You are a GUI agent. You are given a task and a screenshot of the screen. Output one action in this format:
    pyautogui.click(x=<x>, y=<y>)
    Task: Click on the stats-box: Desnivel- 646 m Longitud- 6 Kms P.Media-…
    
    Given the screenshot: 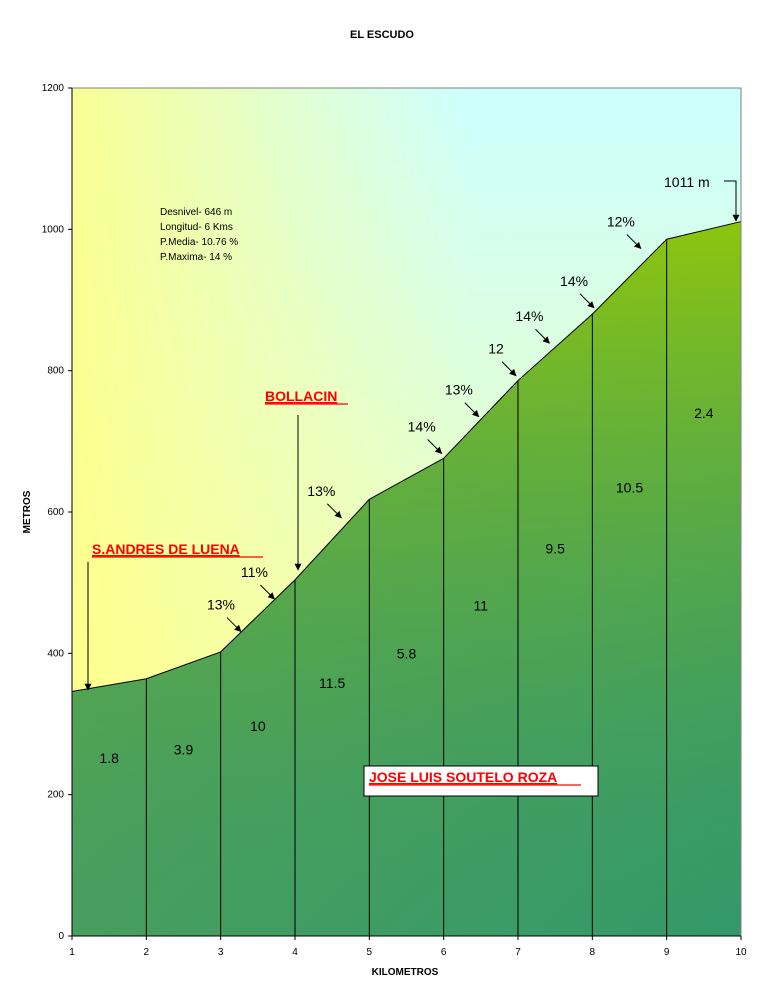 What is the action you would take?
    pyautogui.click(x=199, y=235)
    